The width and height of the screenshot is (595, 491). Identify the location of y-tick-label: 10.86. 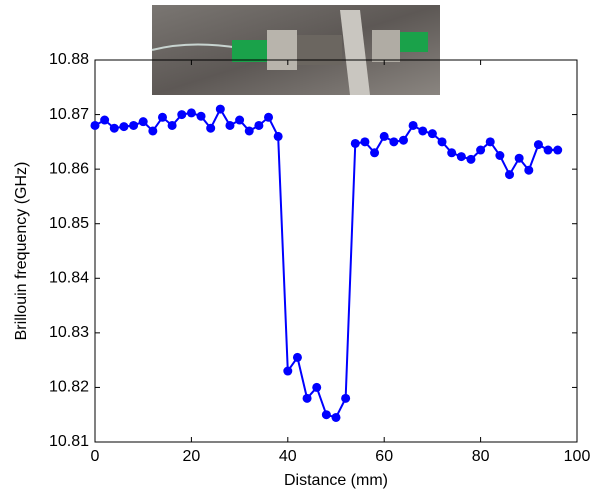
(69, 168).